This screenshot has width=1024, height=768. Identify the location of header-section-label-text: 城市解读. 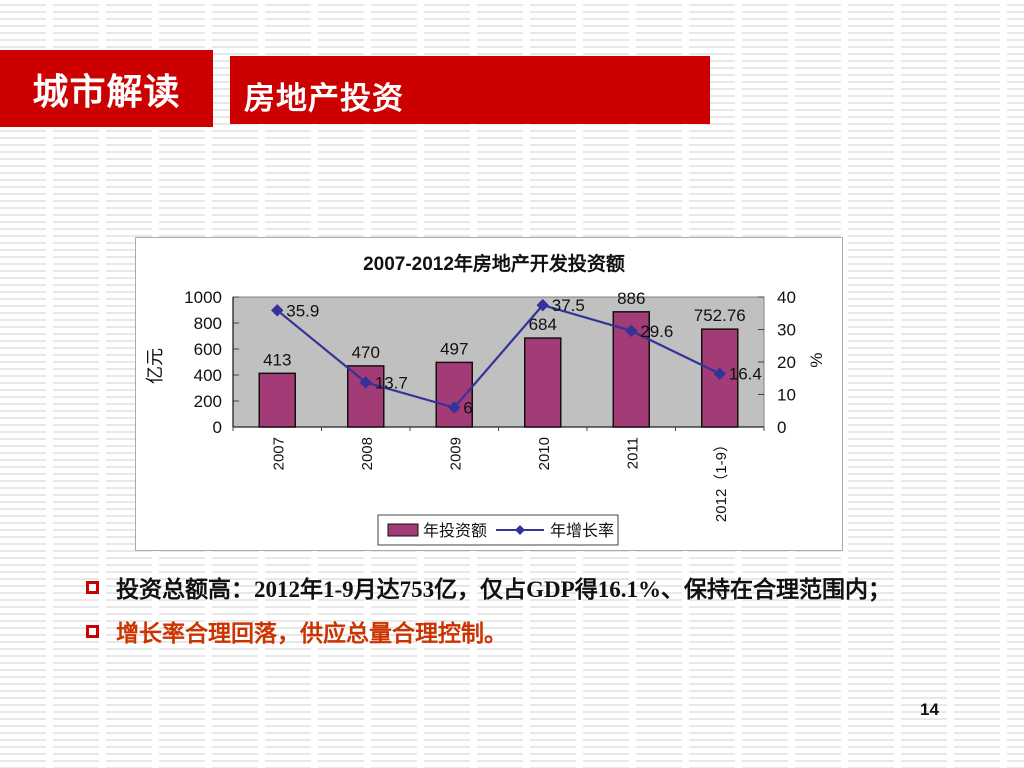
(106, 91).